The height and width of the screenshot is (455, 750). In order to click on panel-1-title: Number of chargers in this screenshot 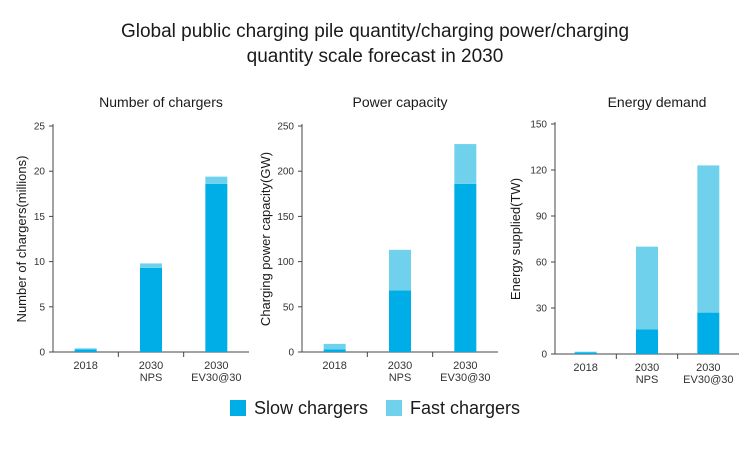, I will do `click(161, 102)`.